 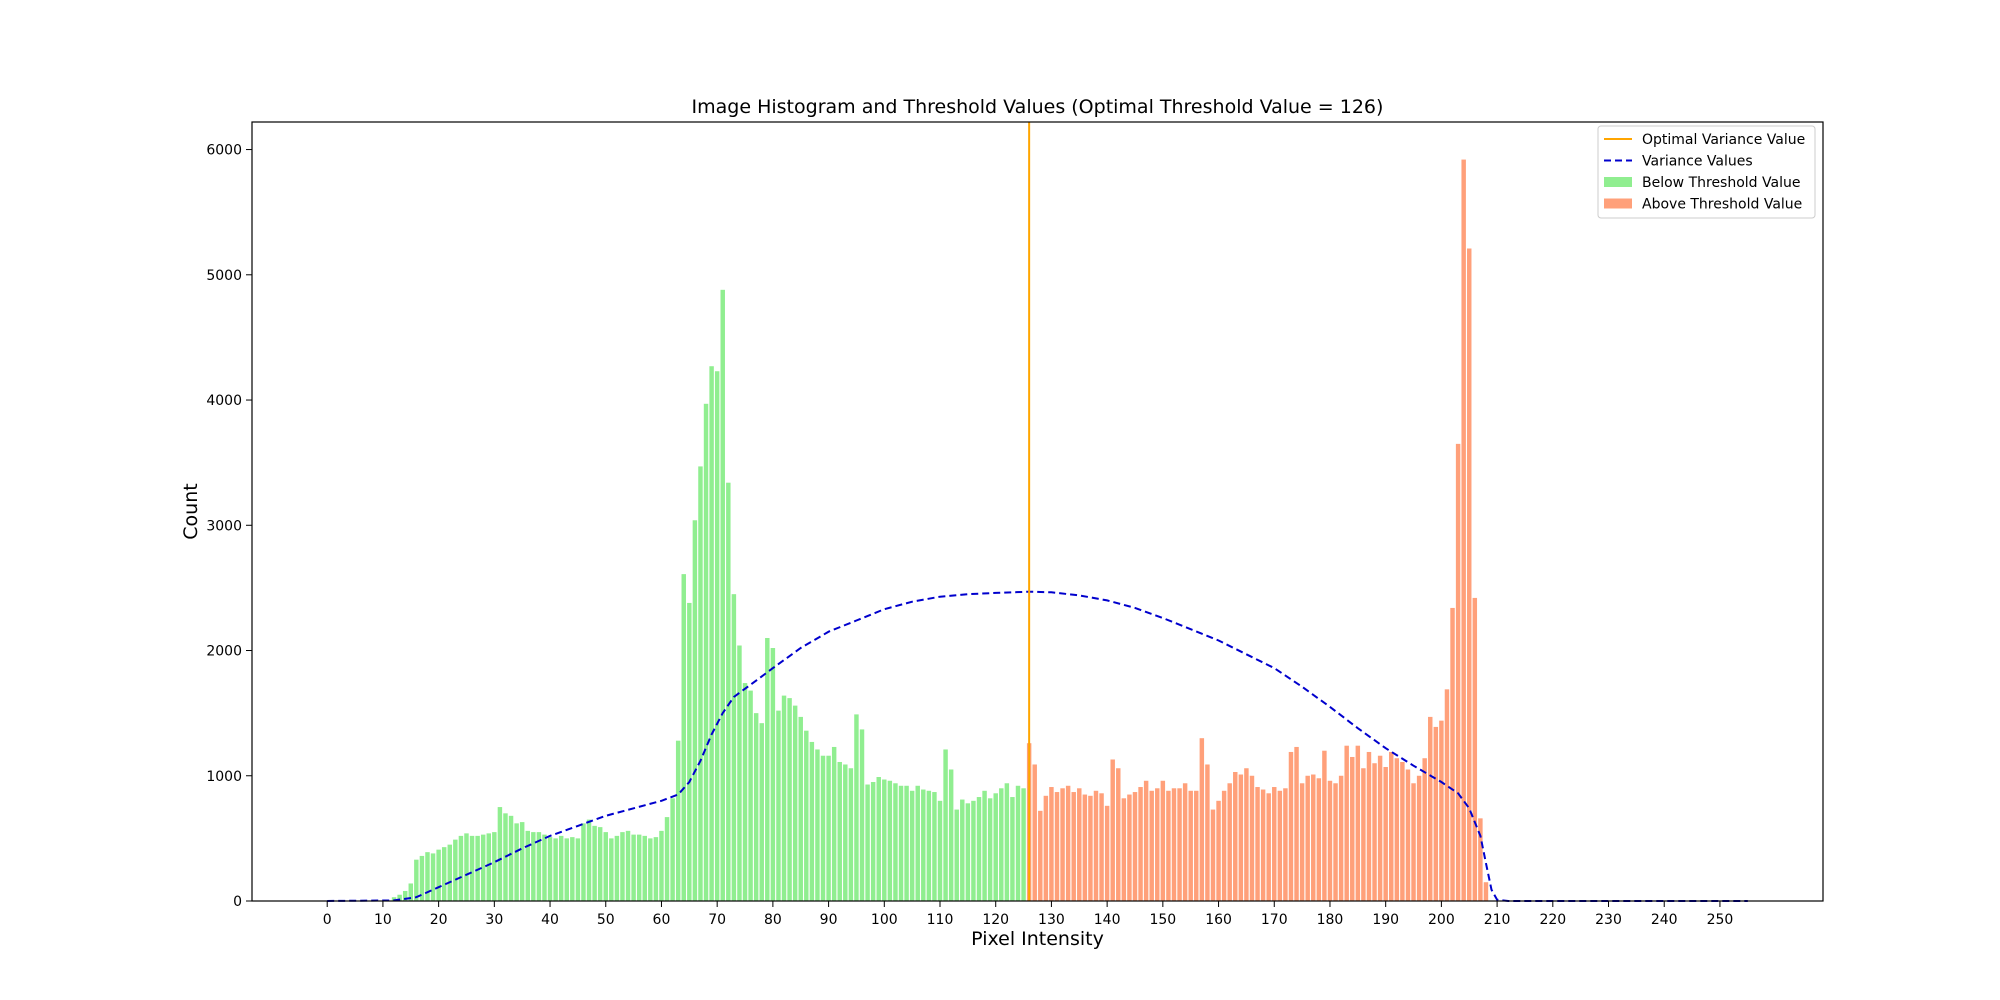 I want to click on x-tick-label: 180, so click(x=1330, y=920).